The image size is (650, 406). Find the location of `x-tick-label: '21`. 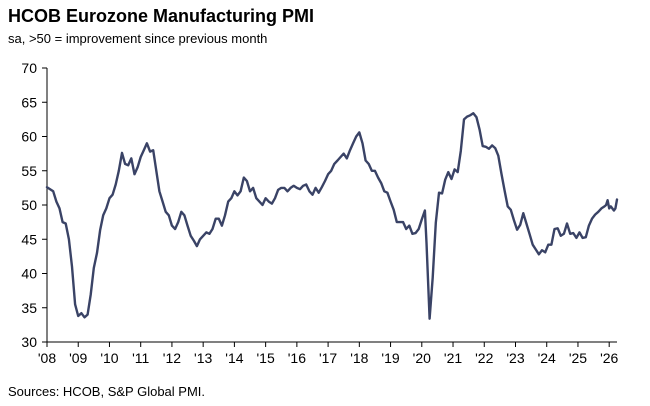

x-tick-label: '21 is located at coordinates (453, 358).